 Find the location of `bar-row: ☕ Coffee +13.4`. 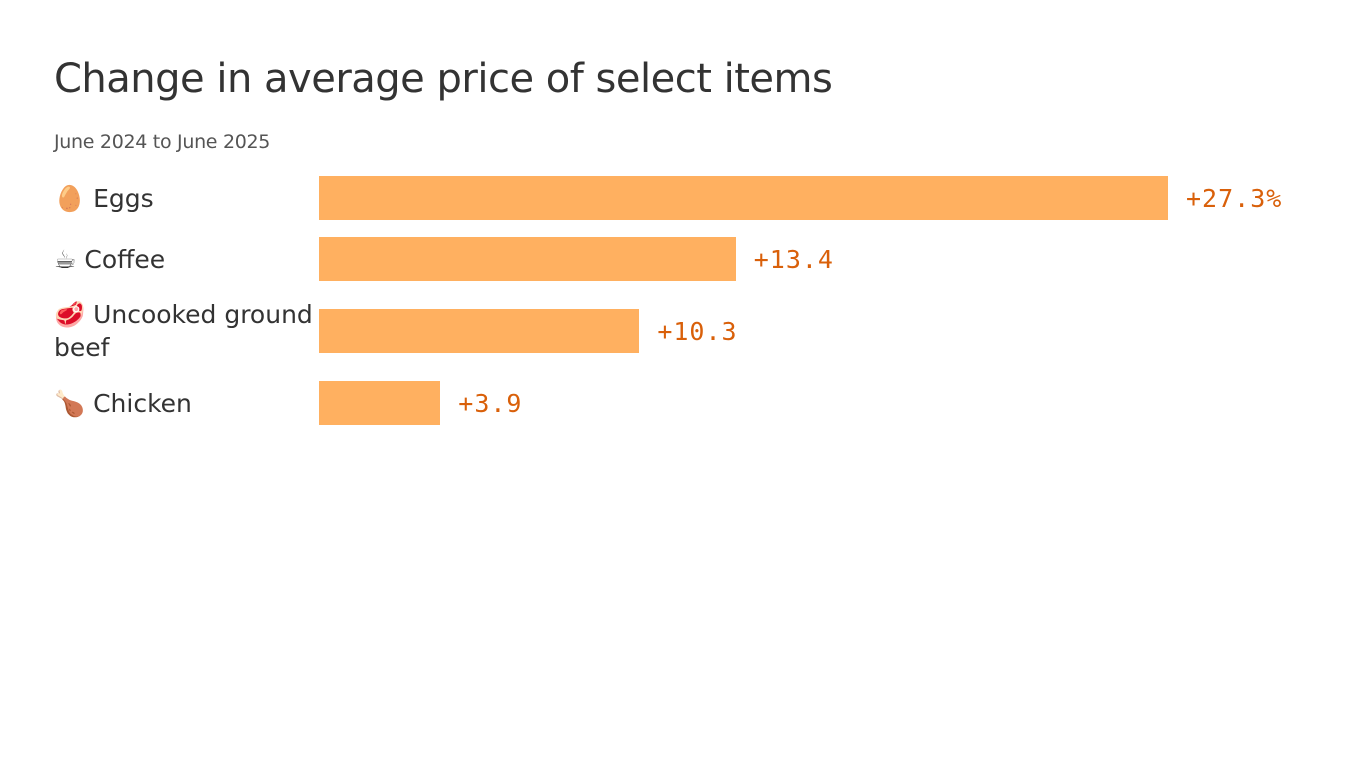

bar-row: ☕ Coffee +13.4 is located at coordinates (699, 259).